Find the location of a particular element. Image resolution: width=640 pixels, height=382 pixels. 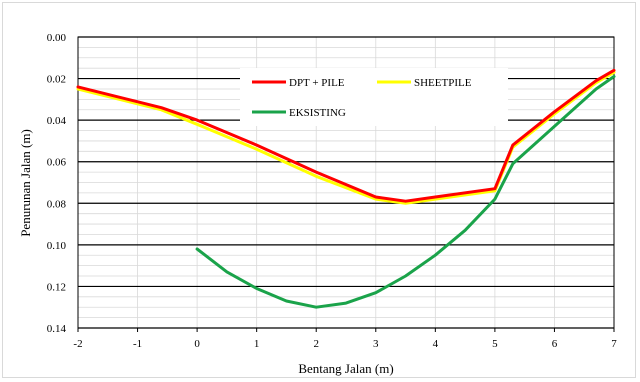

y-tick-label: 0.14 is located at coordinates (57, 329).